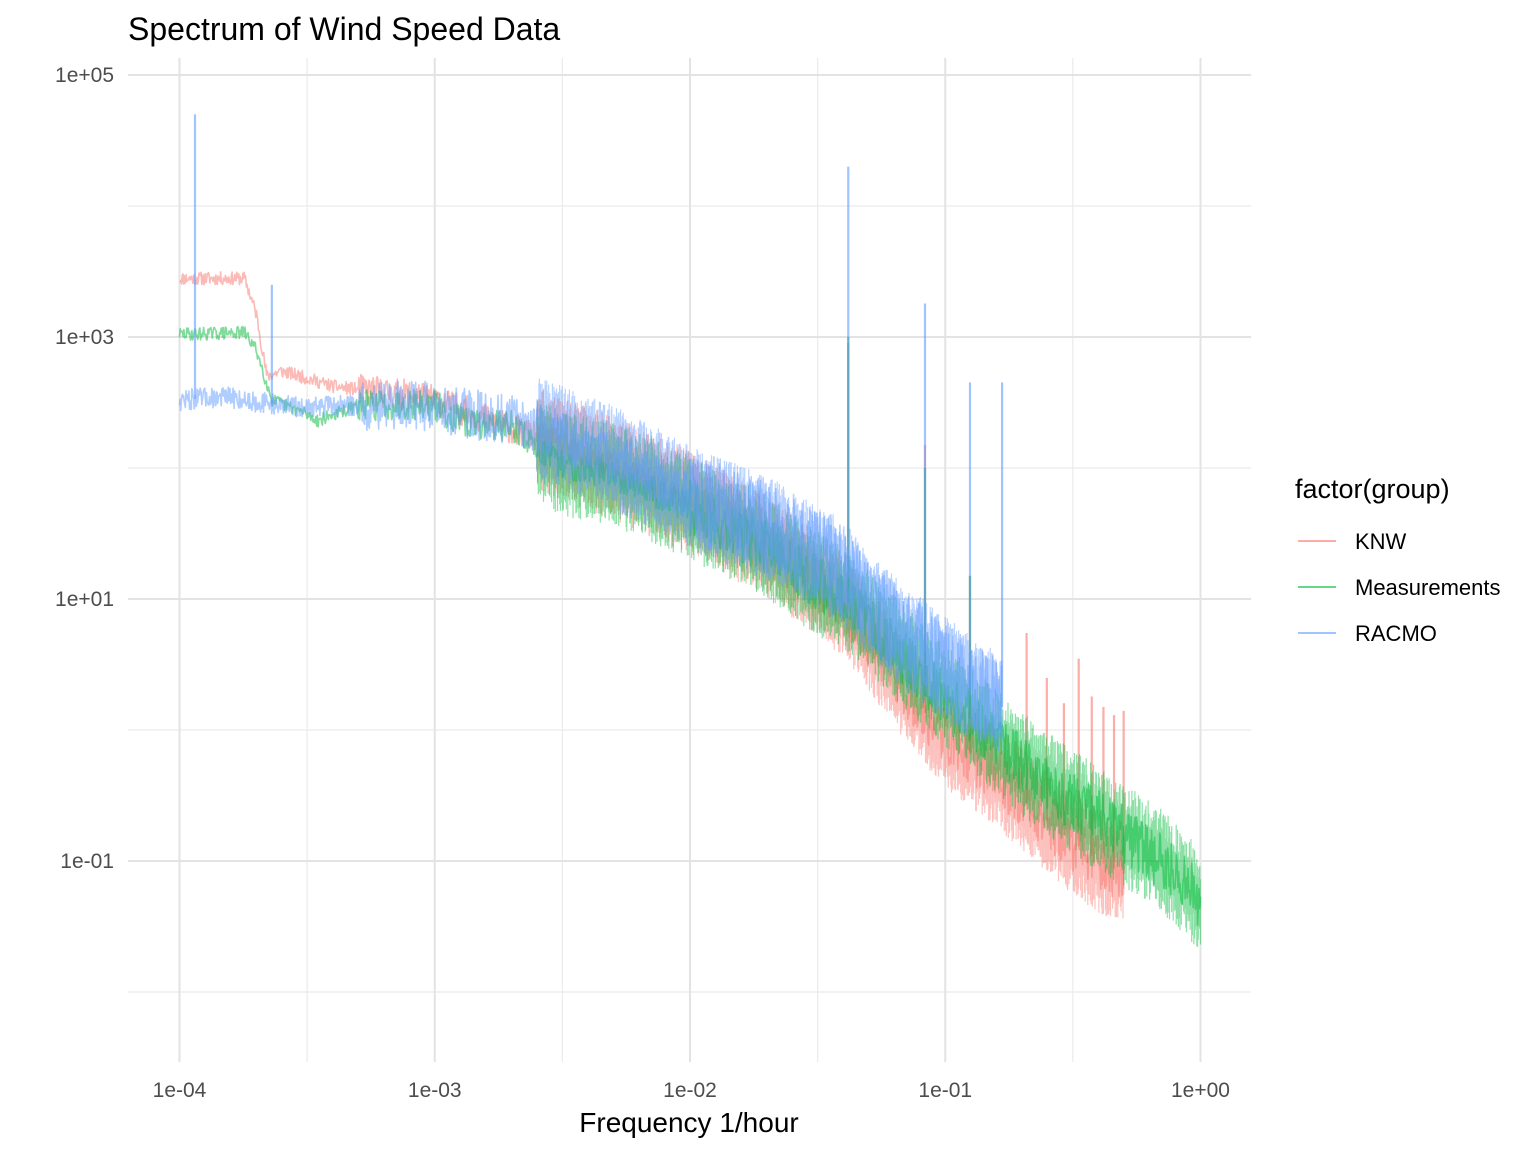 The height and width of the screenshot is (1152, 1536). I want to click on x-tick-label: 1e-02, so click(690, 1090).